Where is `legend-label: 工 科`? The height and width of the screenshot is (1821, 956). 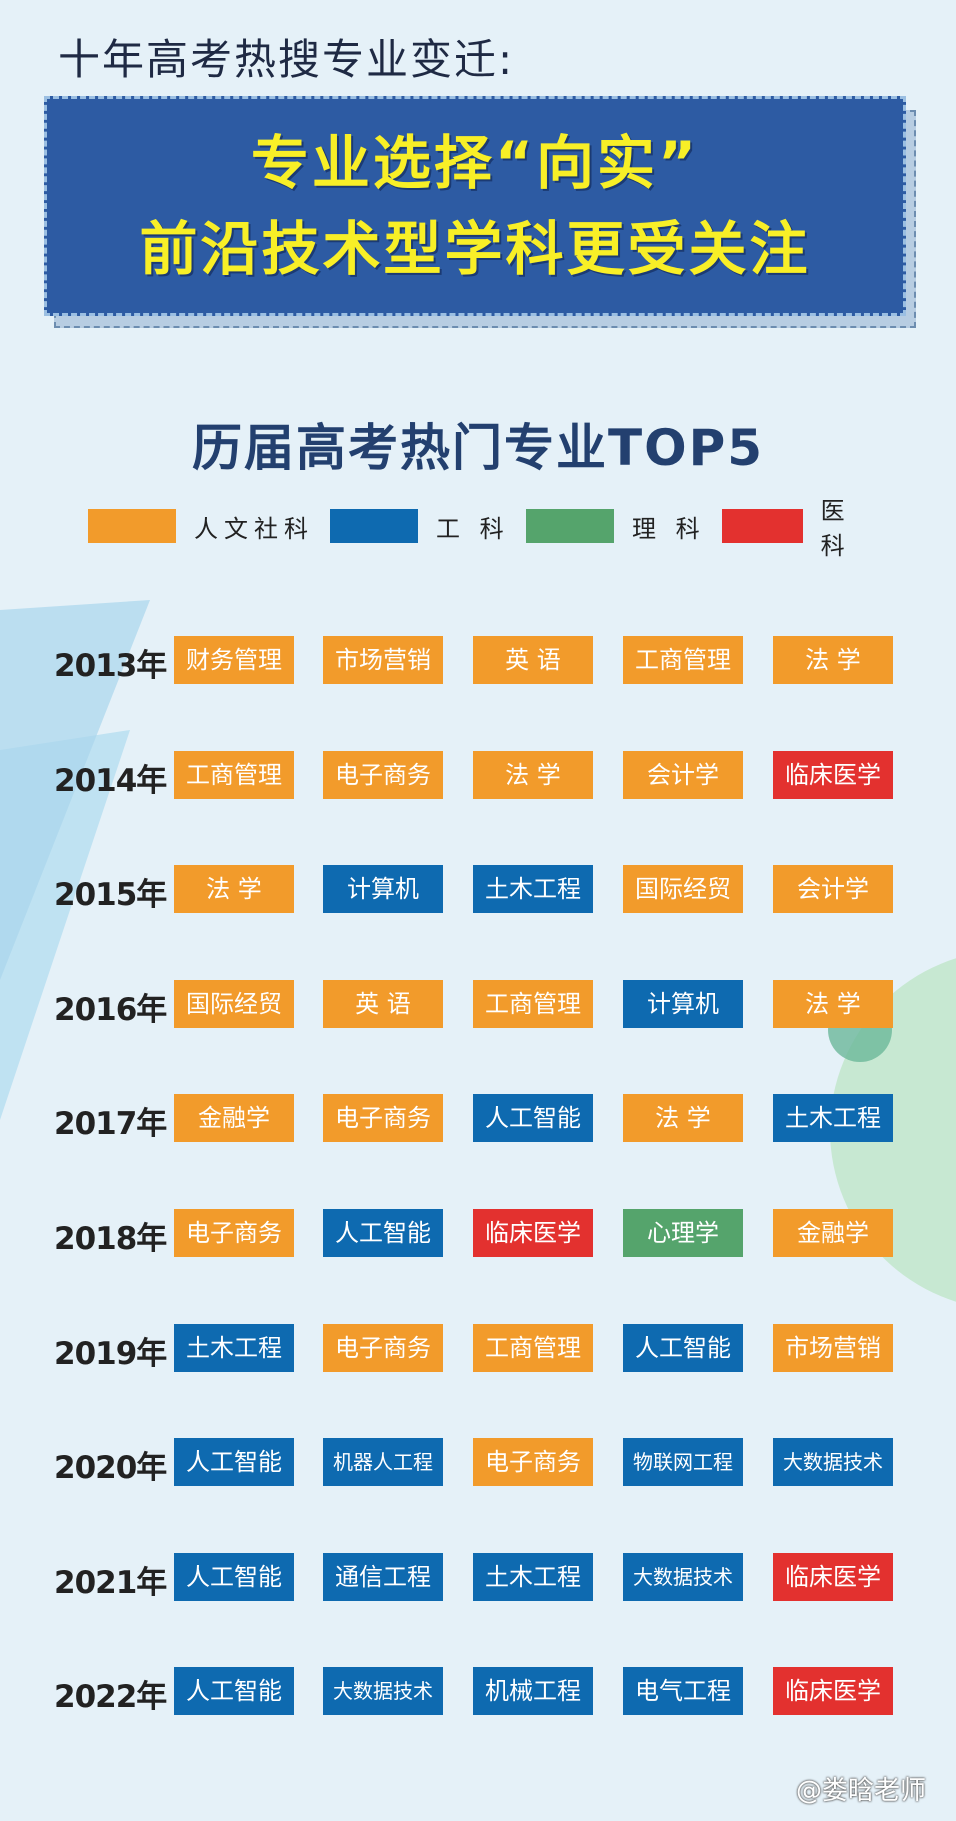 legend-label: 工 科 is located at coordinates (473, 528).